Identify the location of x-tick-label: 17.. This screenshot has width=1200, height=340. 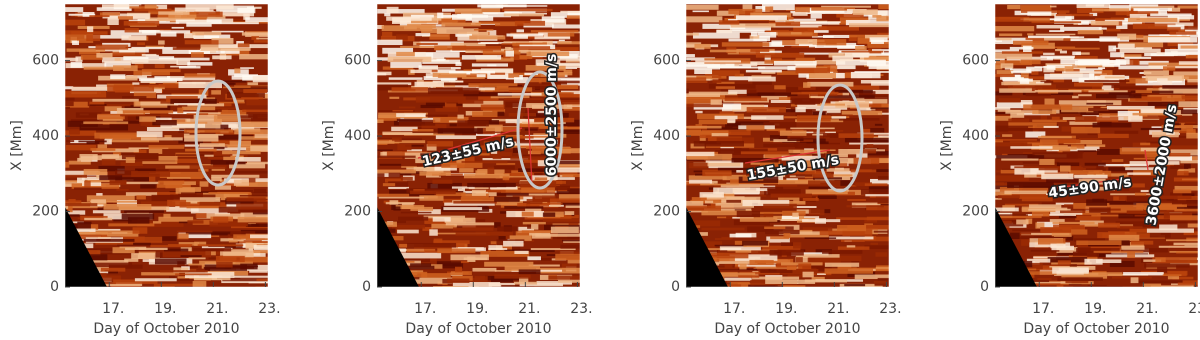
(425, 309).